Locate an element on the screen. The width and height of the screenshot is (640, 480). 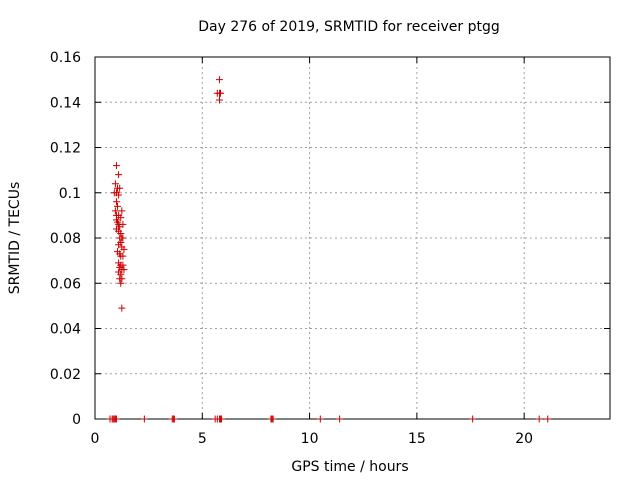
x-tick-label: 10 is located at coordinates (310, 439).